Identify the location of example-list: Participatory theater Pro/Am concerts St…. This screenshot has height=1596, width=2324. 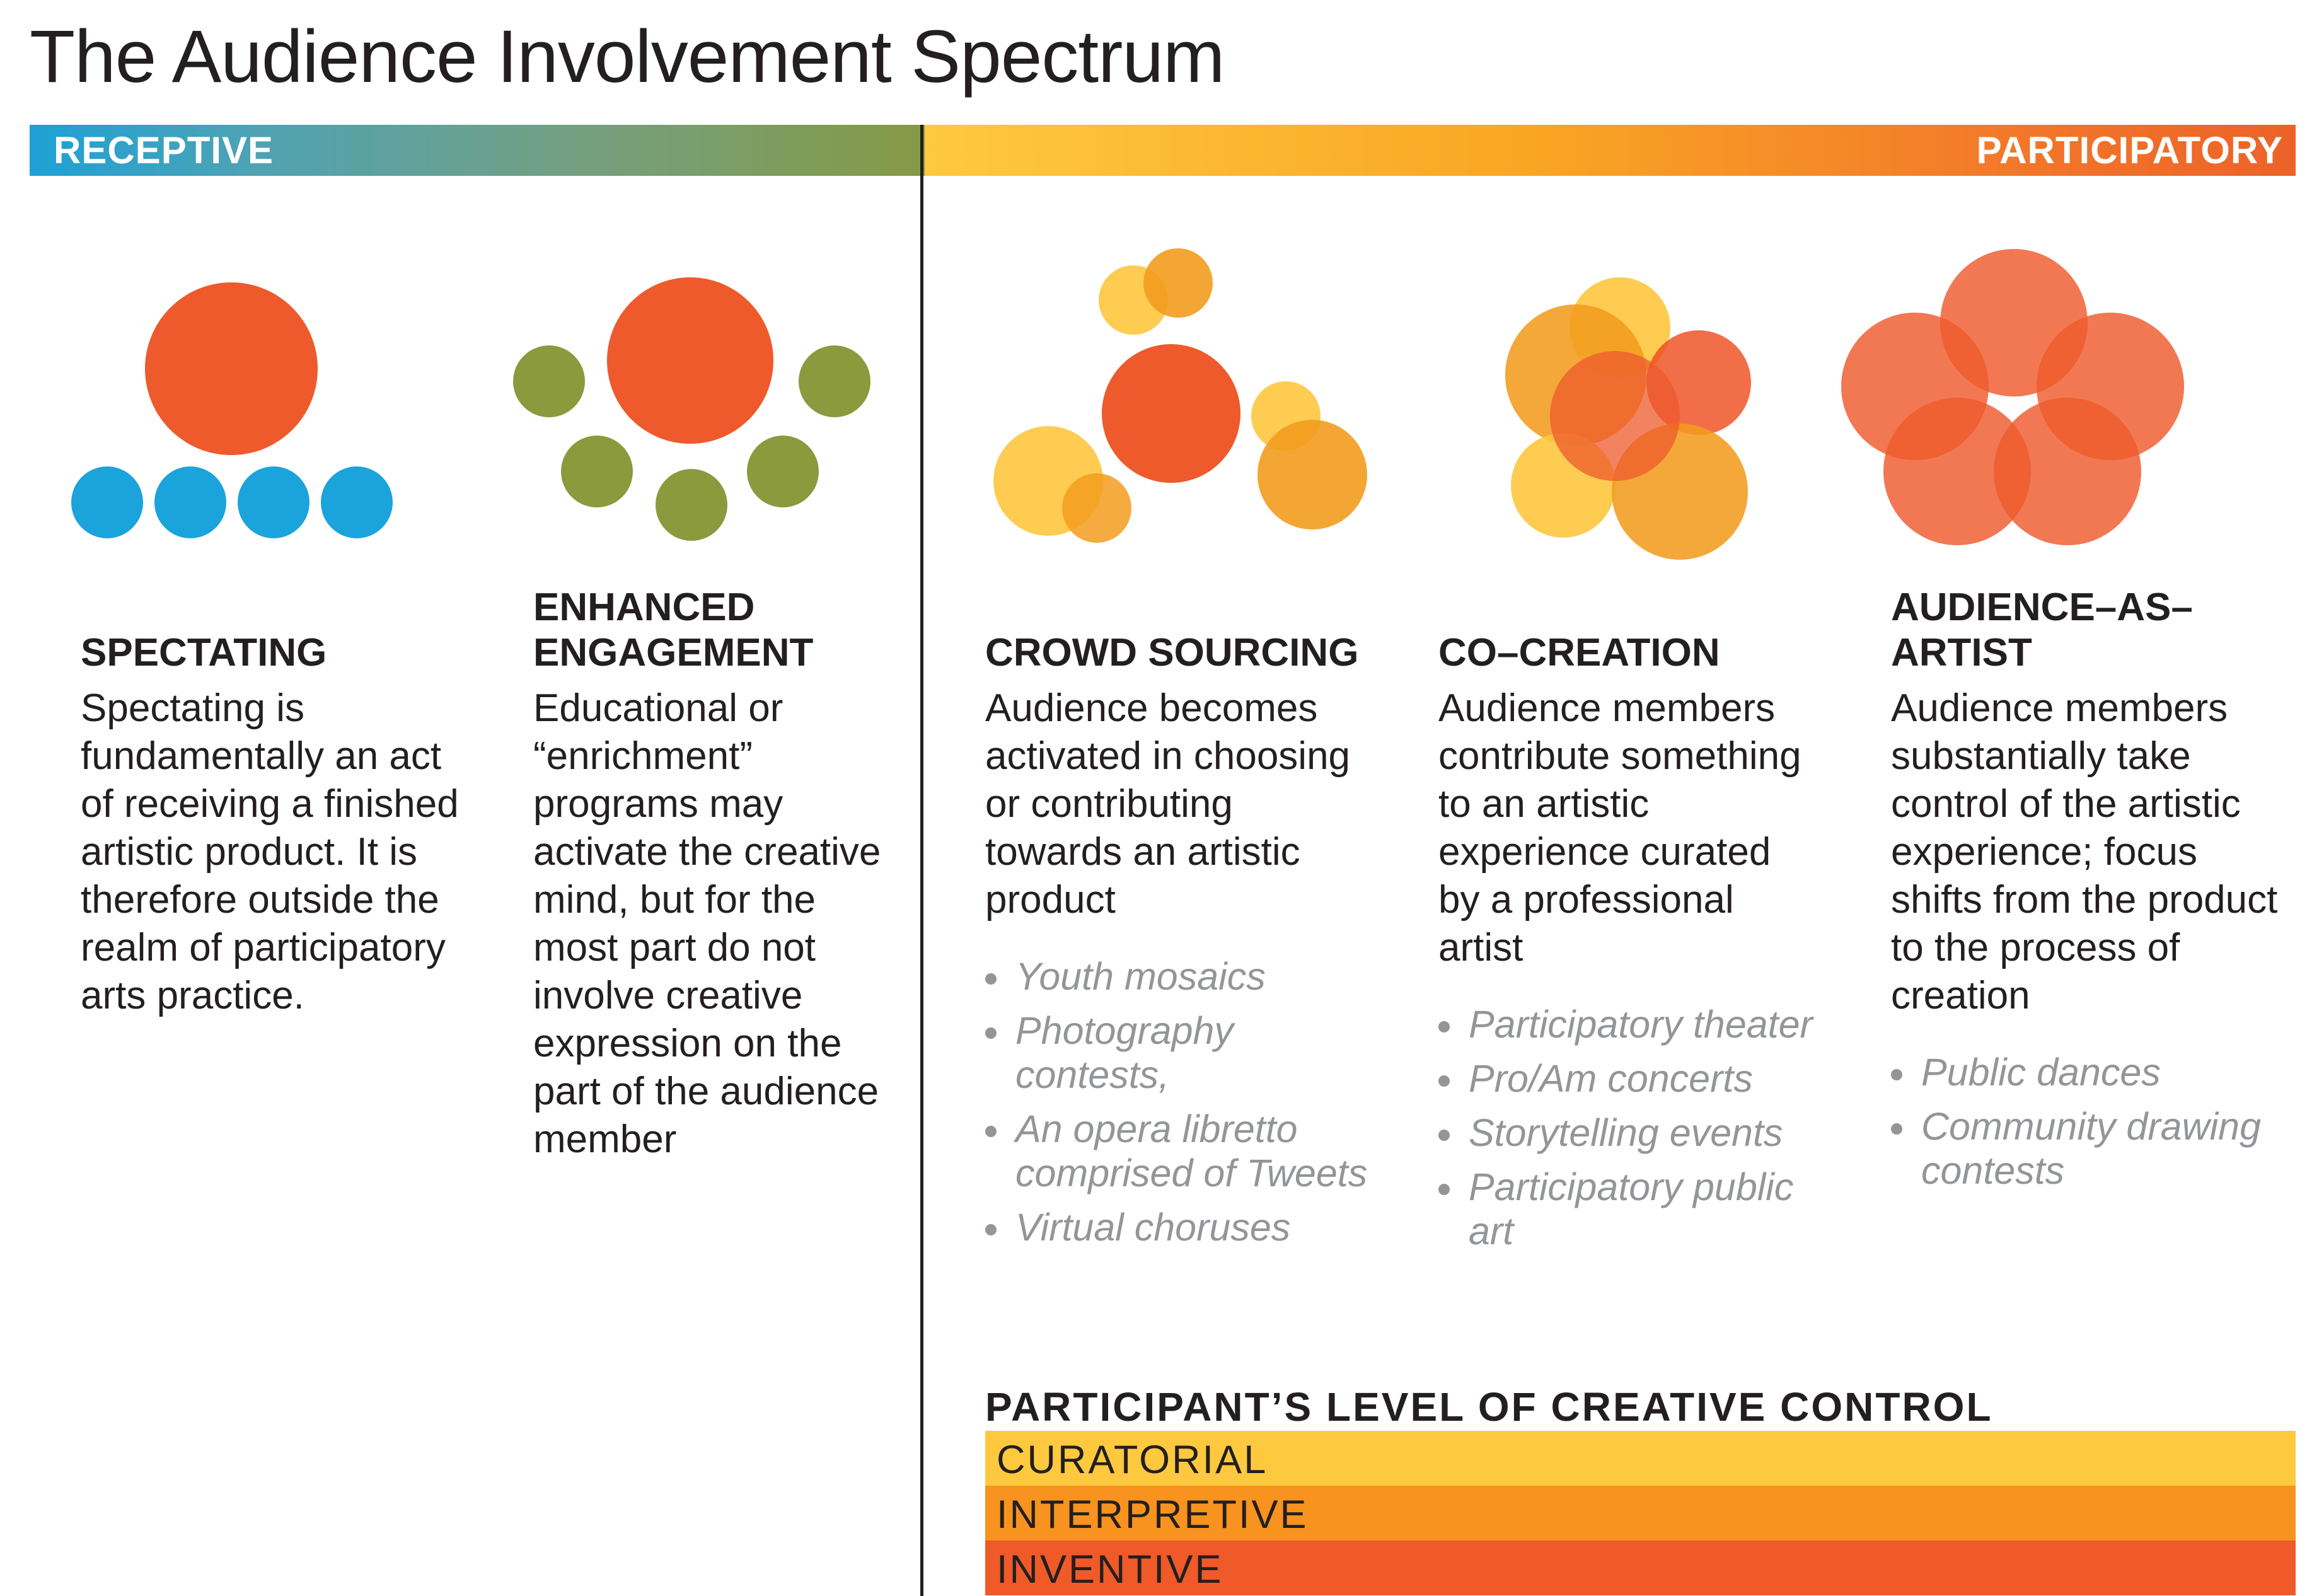
(1640, 1127).